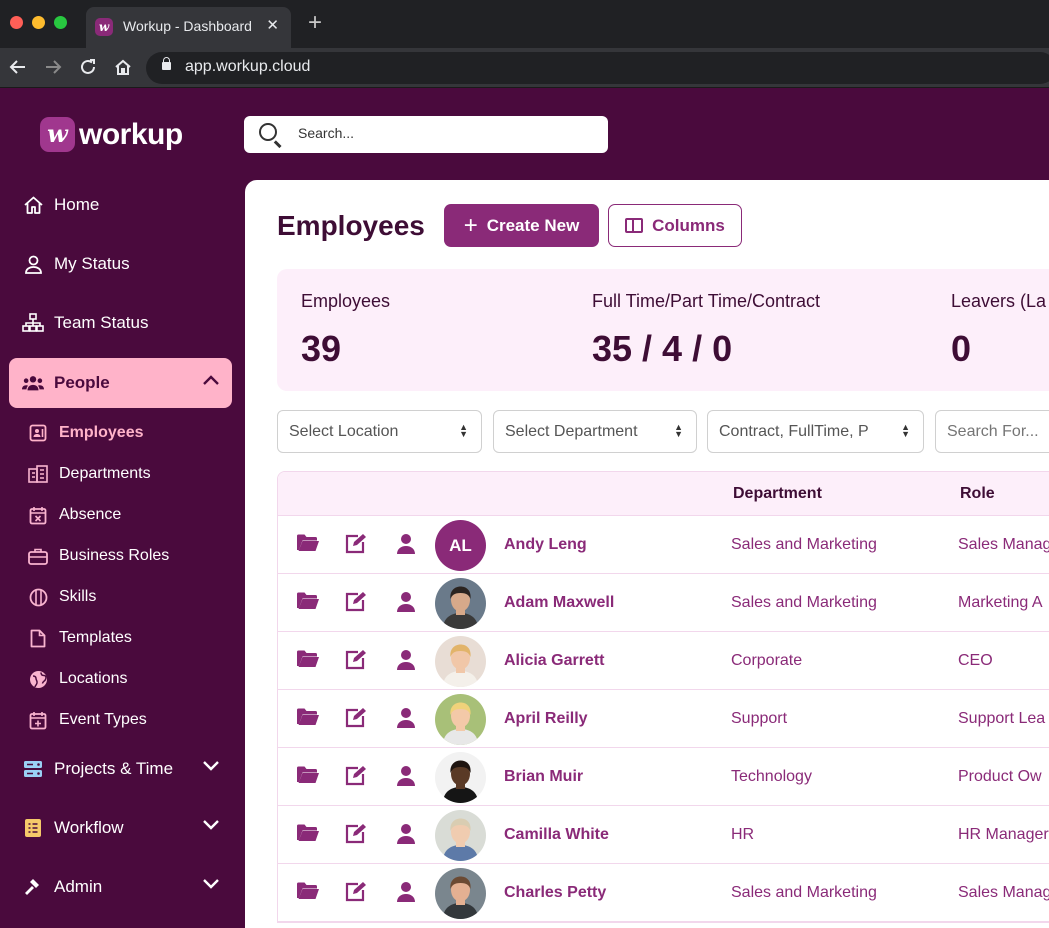 This screenshot has width=1049, height=928. What do you see at coordinates (663, 719) in the screenshot?
I see `table-row: April Reilly Support Support Lea` at bounding box center [663, 719].